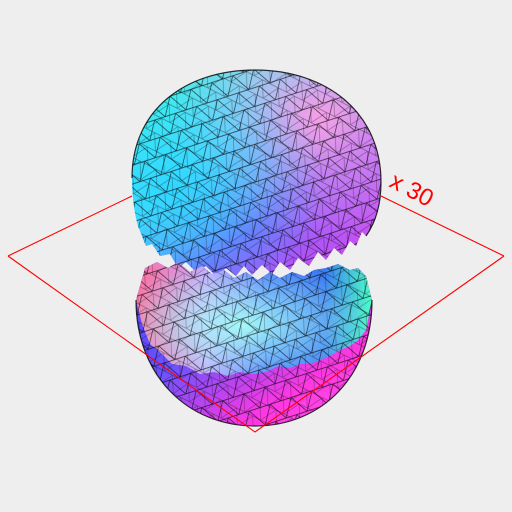 This screenshot has height=512, width=512. What do you see at coordinates (411, 189) in the screenshot?
I see `axis-label: x 30` at bounding box center [411, 189].